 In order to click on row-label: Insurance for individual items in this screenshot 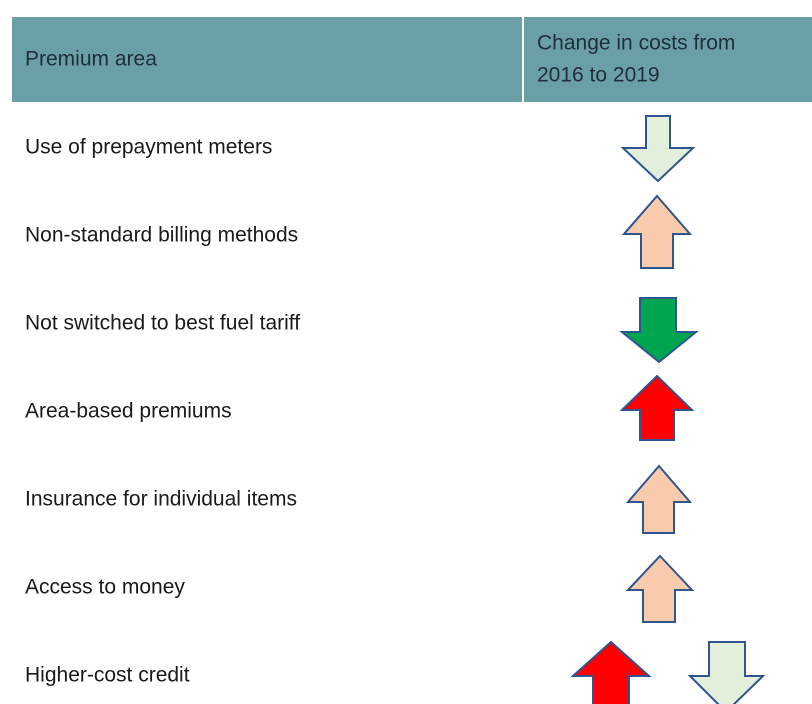, I will do `click(161, 499)`.